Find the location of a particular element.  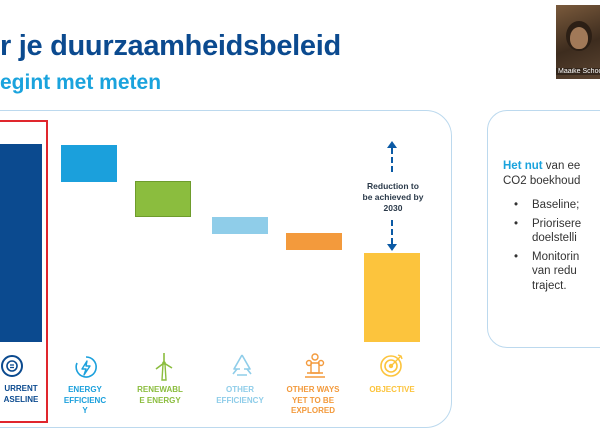

people-group-icon is located at coordinates (315, 365).